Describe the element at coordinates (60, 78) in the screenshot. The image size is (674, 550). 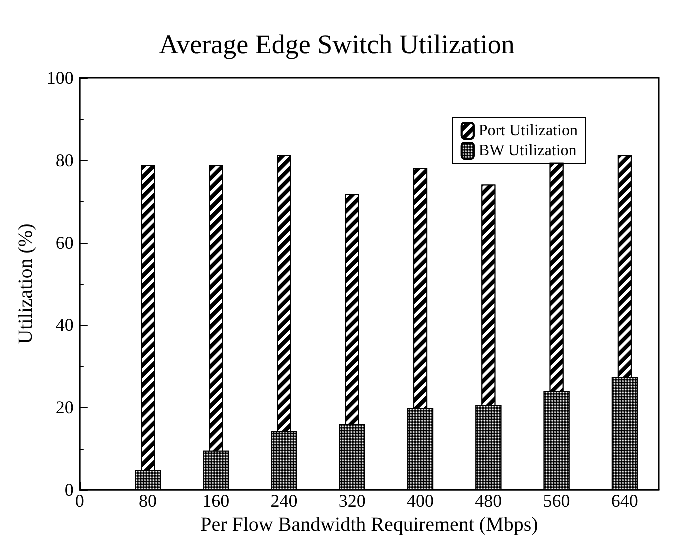
I see `y-tick-label: 100` at that location.